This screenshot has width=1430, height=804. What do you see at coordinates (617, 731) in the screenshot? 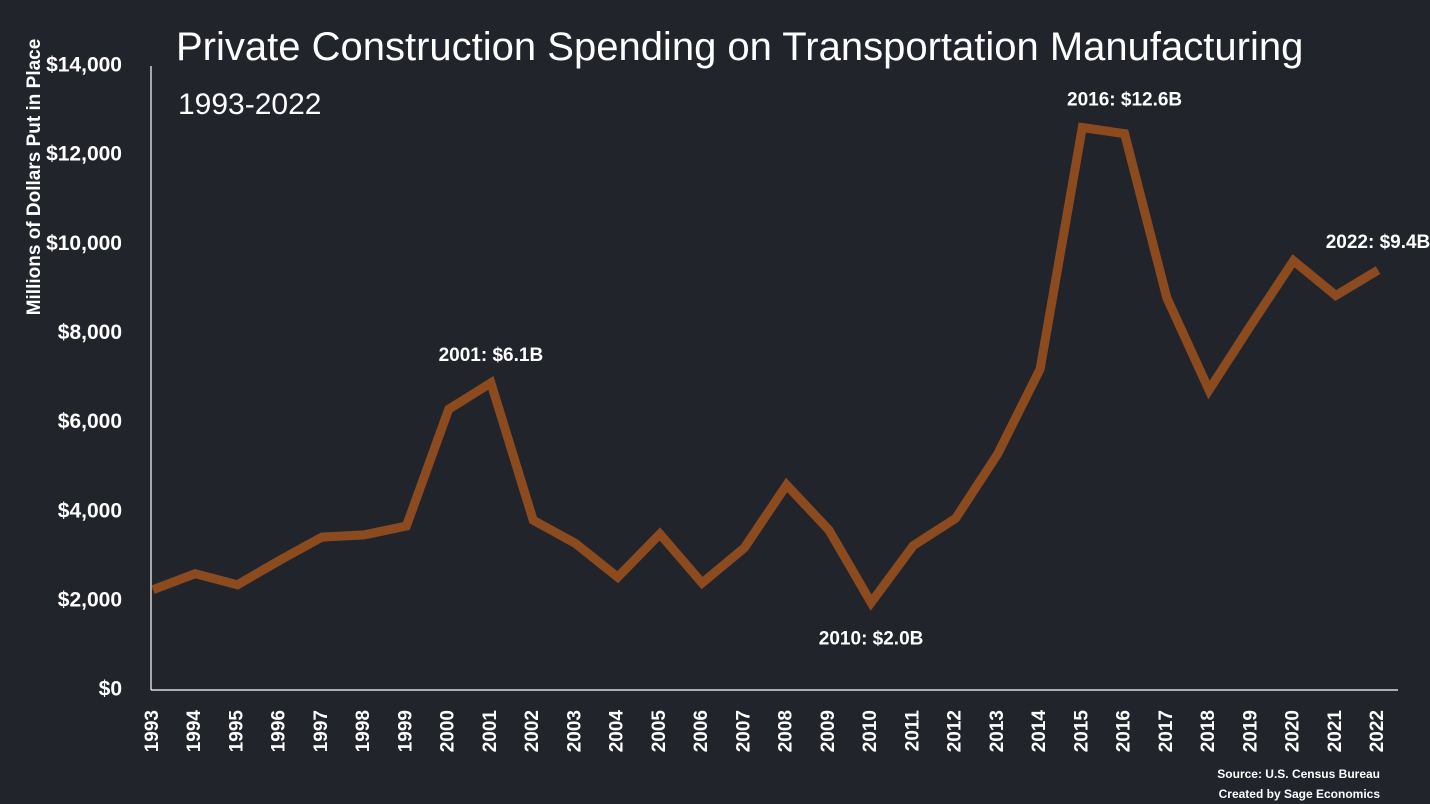
I see `x-tick-label: 2004` at bounding box center [617, 731].